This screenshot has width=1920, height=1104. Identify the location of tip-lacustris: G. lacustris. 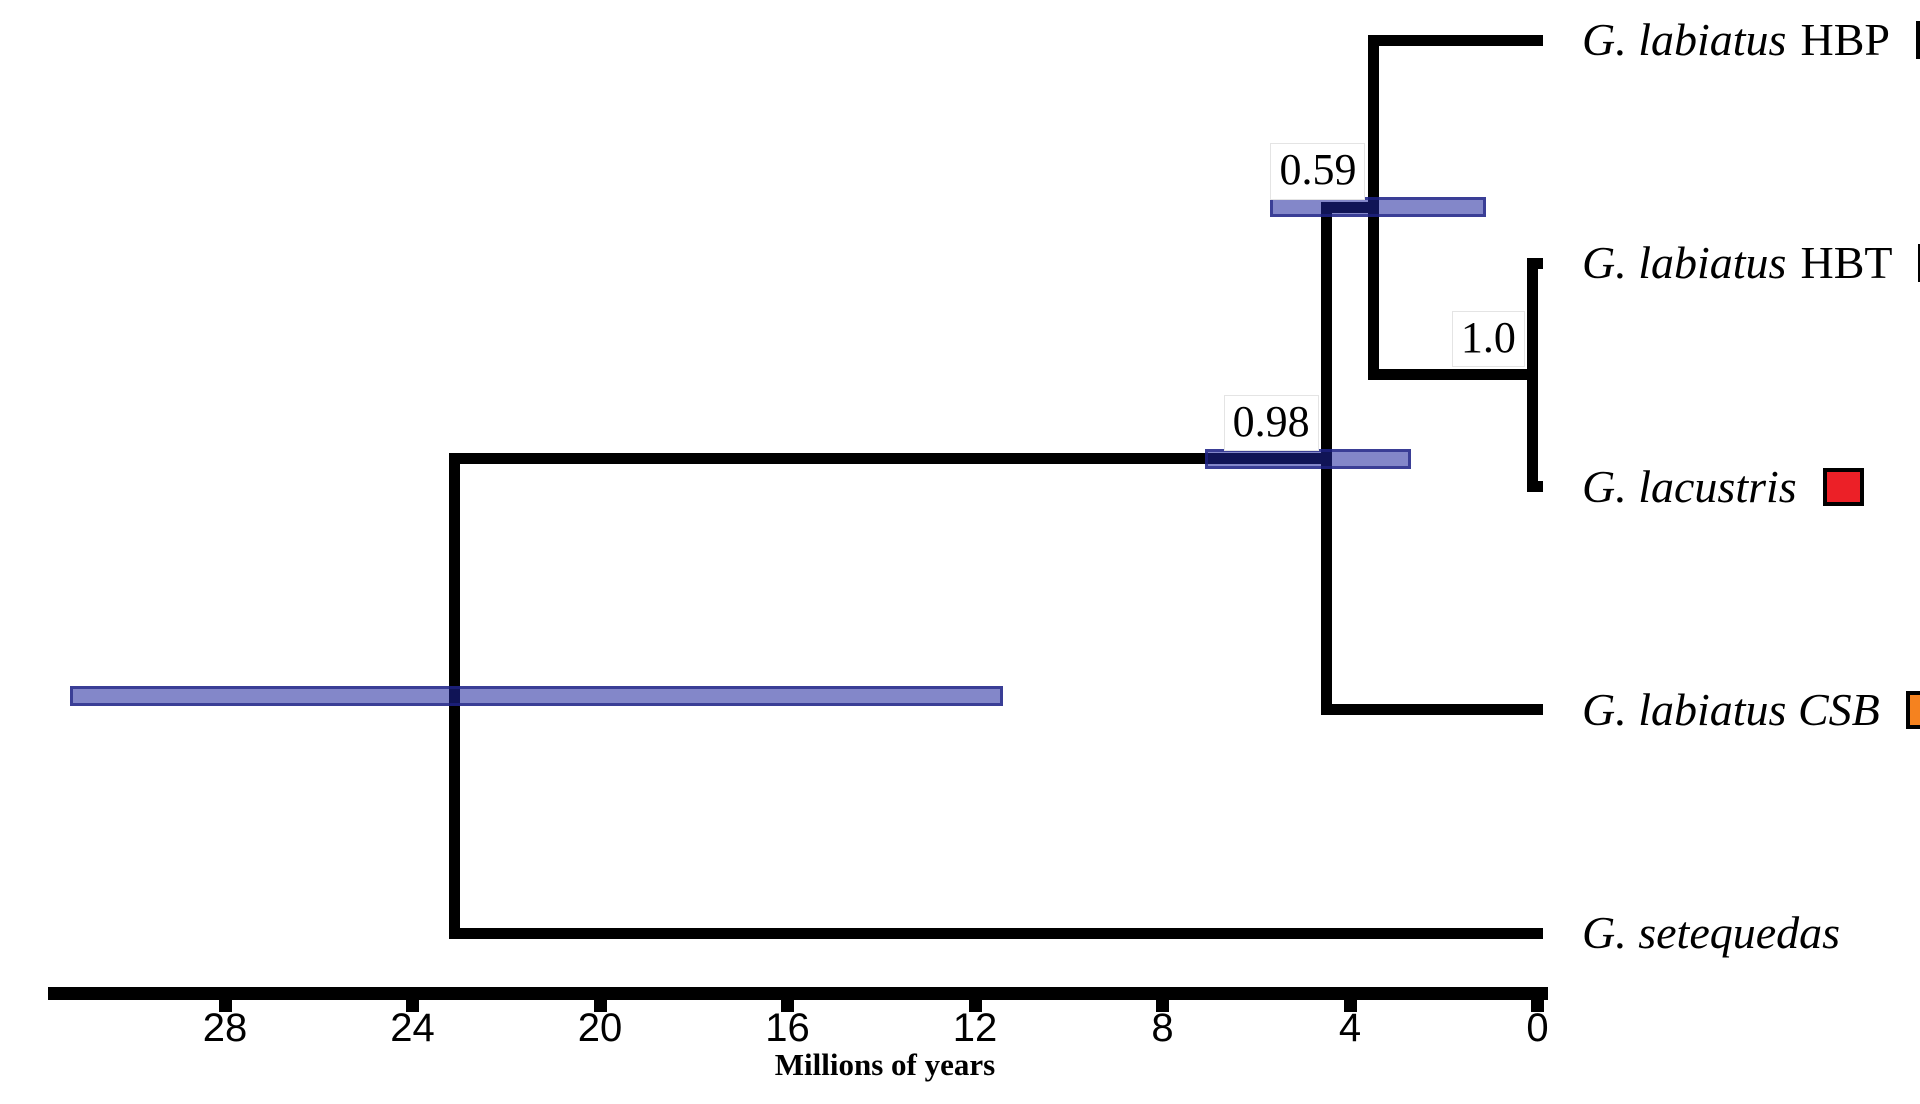
(1723, 487).